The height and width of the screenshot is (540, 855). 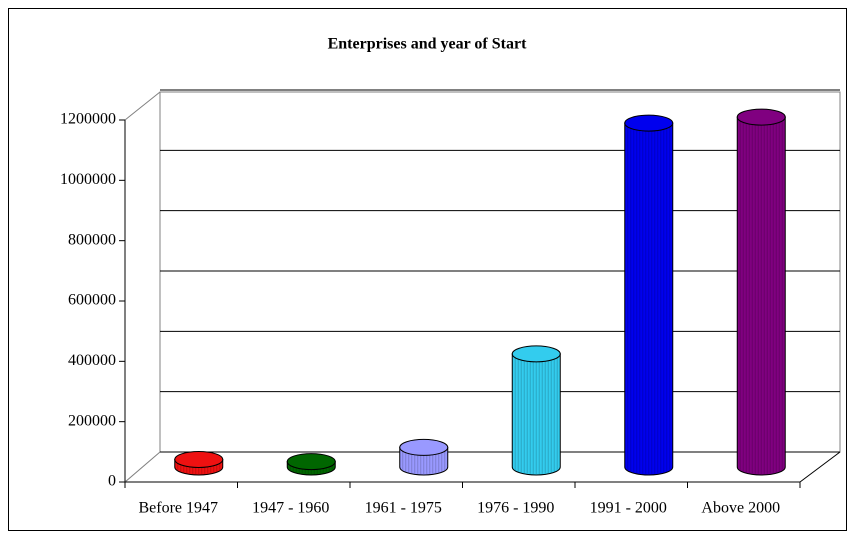 I want to click on y-tick-label: 200000, so click(x=92, y=420).